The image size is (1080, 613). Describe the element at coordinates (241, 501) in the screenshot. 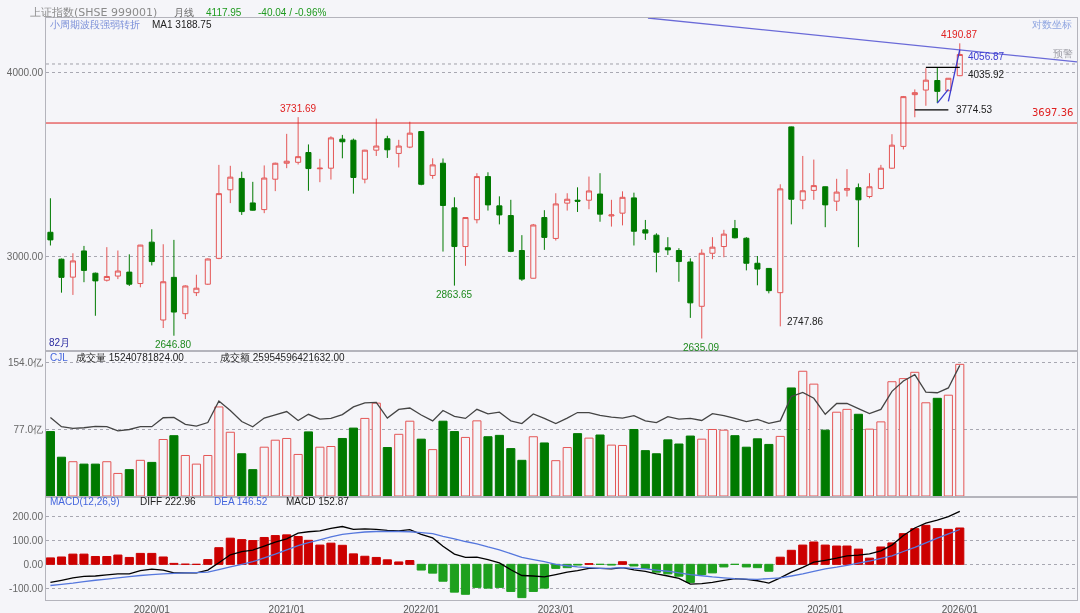

I see `annotation: DEA 146.52` at that location.